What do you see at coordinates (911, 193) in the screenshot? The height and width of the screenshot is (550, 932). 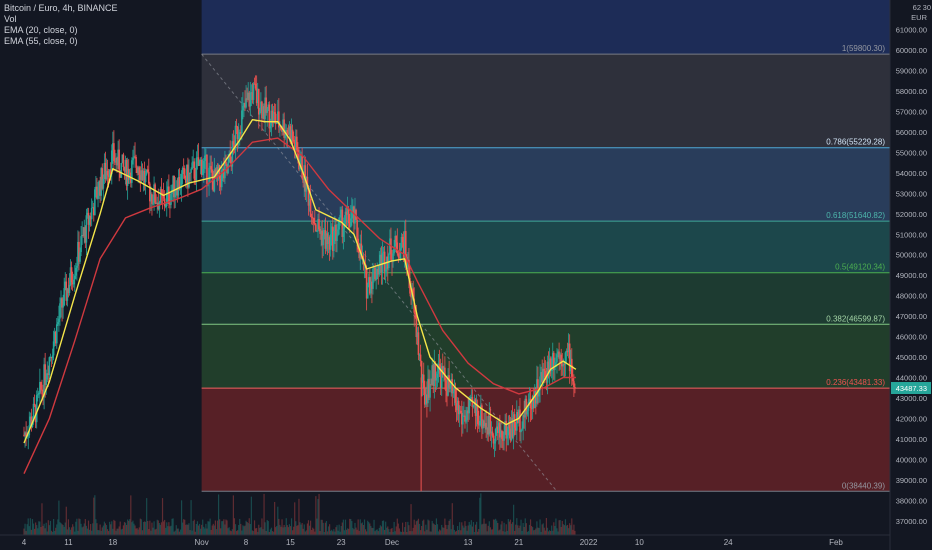 I see `price-tick-label: 53000.00` at bounding box center [911, 193].